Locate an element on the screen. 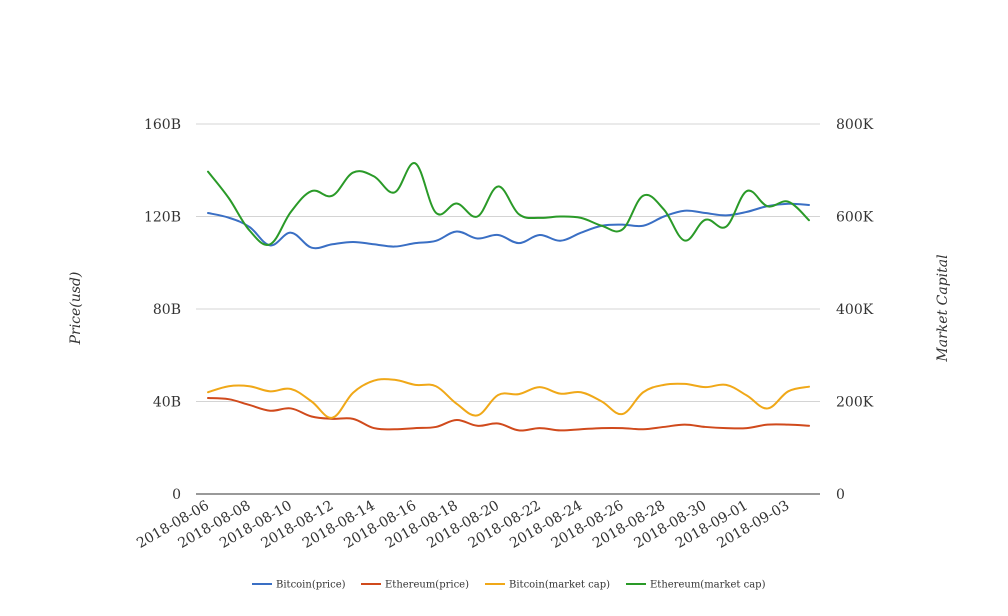 The height and width of the screenshot is (616, 1008). legend-item: Bitcoin(price) is located at coordinates (299, 585).